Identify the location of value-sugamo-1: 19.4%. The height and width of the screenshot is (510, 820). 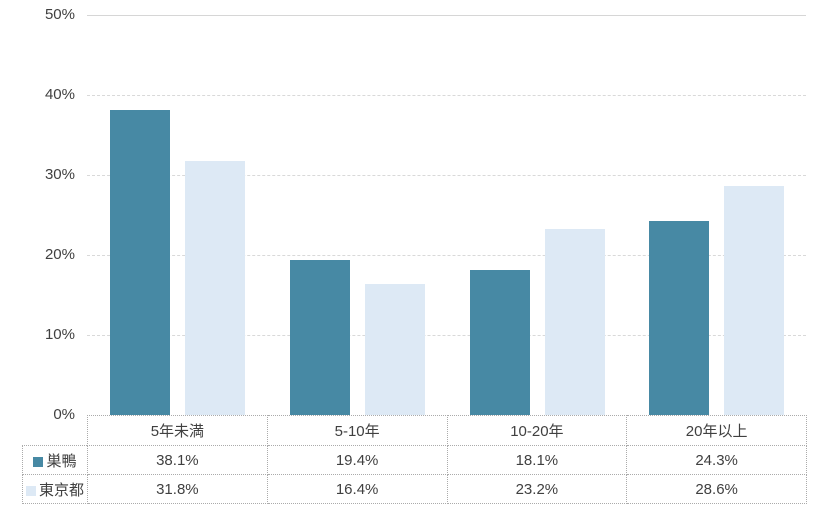
(357, 460).